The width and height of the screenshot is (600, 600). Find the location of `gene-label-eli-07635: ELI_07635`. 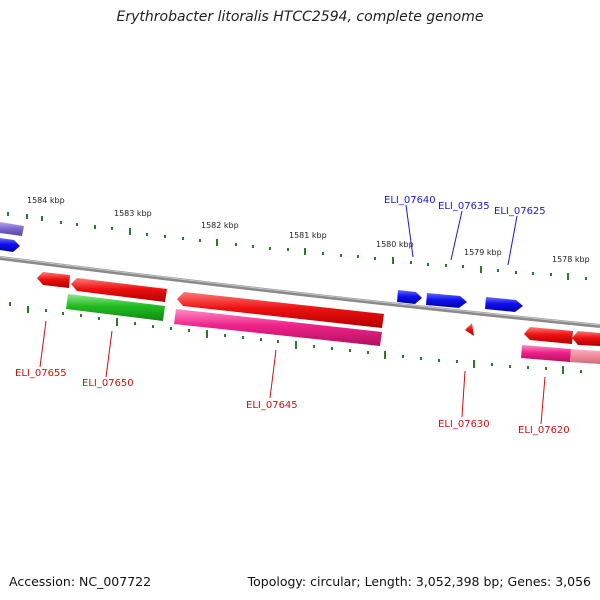

gene-label-eli-07635: ELI_07635 is located at coordinates (464, 206).